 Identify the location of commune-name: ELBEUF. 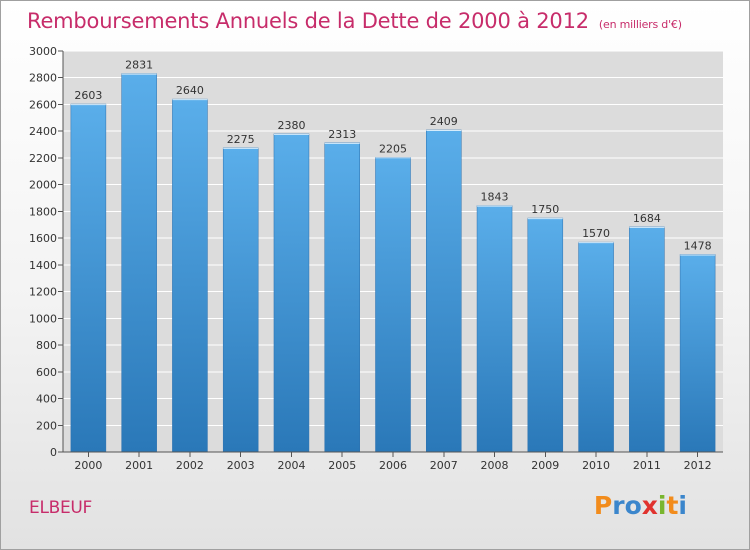
(61, 508).